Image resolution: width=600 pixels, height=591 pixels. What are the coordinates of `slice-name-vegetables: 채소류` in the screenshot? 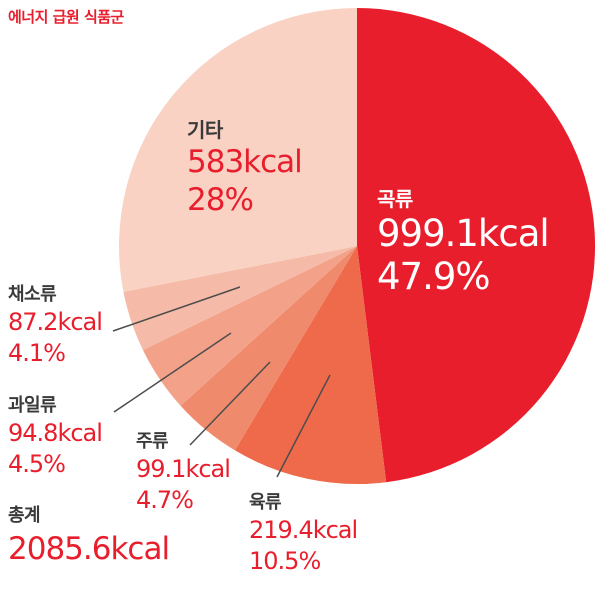 It's located at (32, 294).